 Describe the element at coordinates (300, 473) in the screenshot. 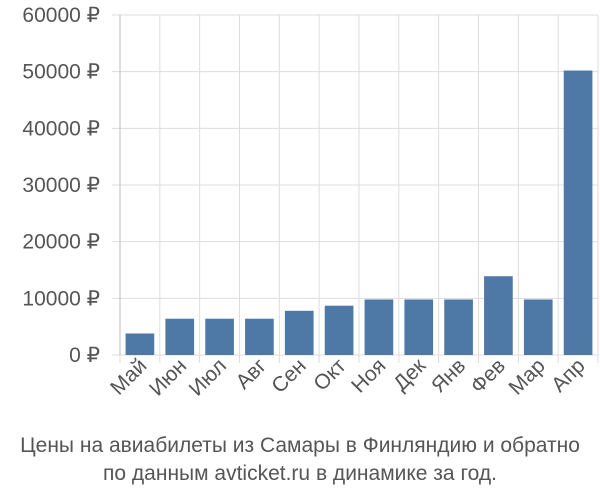

I see `chart-caption-line-2: по данным avticket.ru в динамике за год.` at that location.